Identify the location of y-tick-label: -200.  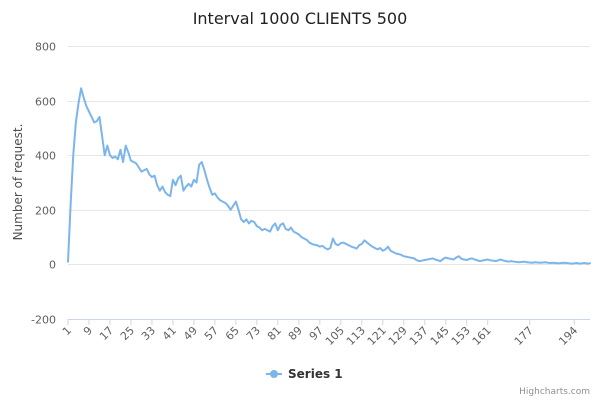
(43, 320).